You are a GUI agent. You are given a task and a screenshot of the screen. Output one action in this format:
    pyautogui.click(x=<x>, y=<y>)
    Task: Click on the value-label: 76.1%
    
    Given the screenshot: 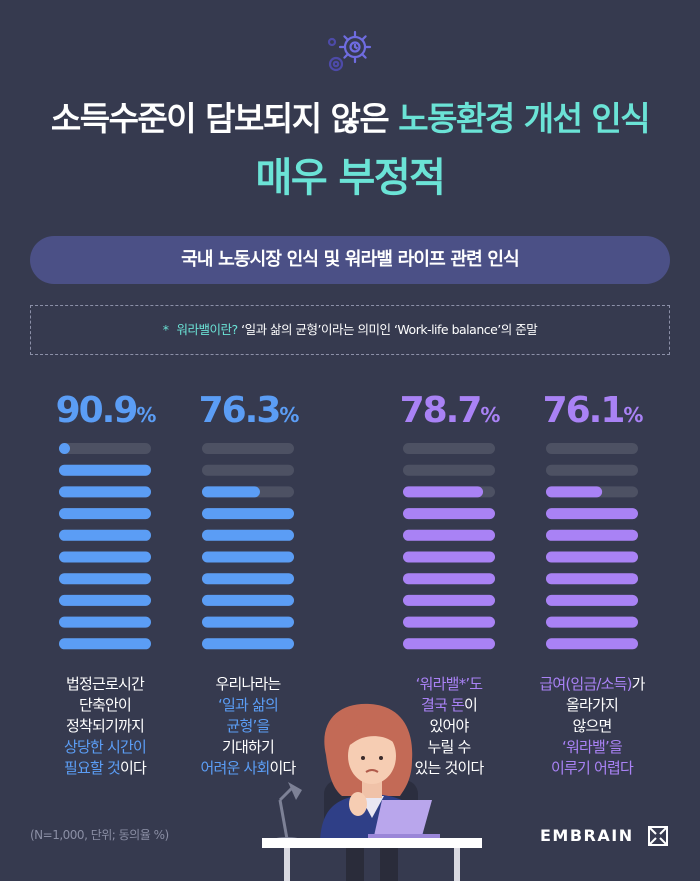 What is the action you would take?
    pyautogui.click(x=593, y=410)
    